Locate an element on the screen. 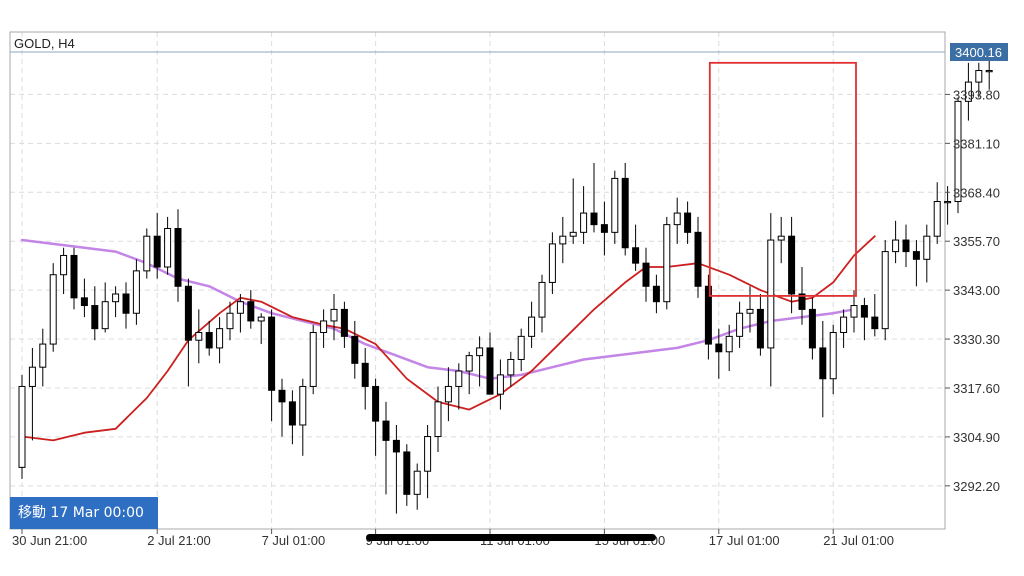 The height and width of the screenshot is (576, 1024). price-label-background is located at coordinates (979, 52).